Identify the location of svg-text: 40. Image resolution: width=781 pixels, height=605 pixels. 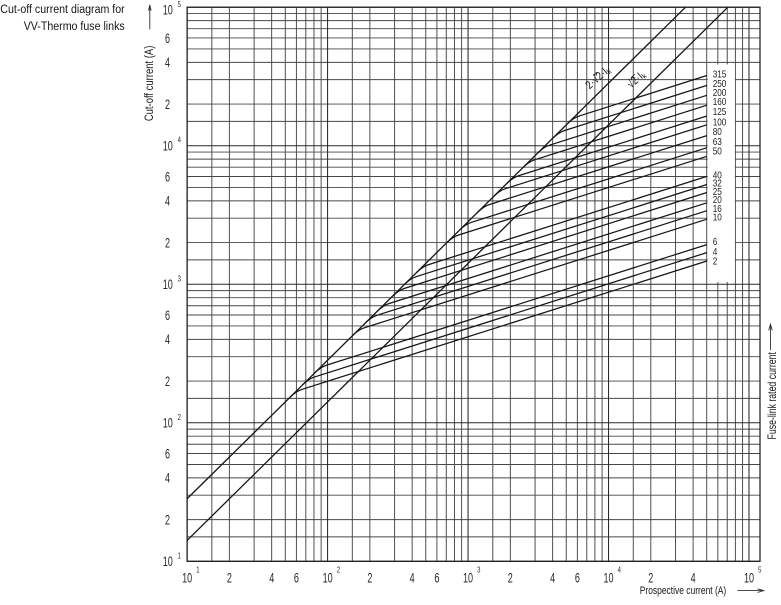
(717, 175).